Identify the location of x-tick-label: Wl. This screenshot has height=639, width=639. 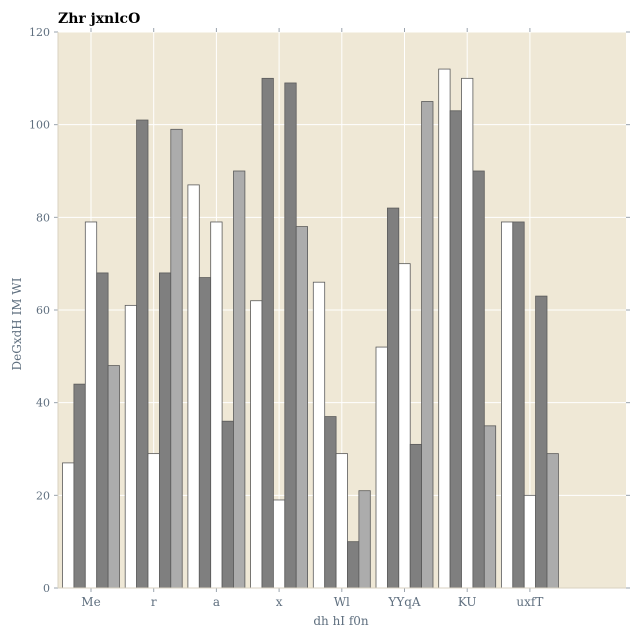
(342, 602).